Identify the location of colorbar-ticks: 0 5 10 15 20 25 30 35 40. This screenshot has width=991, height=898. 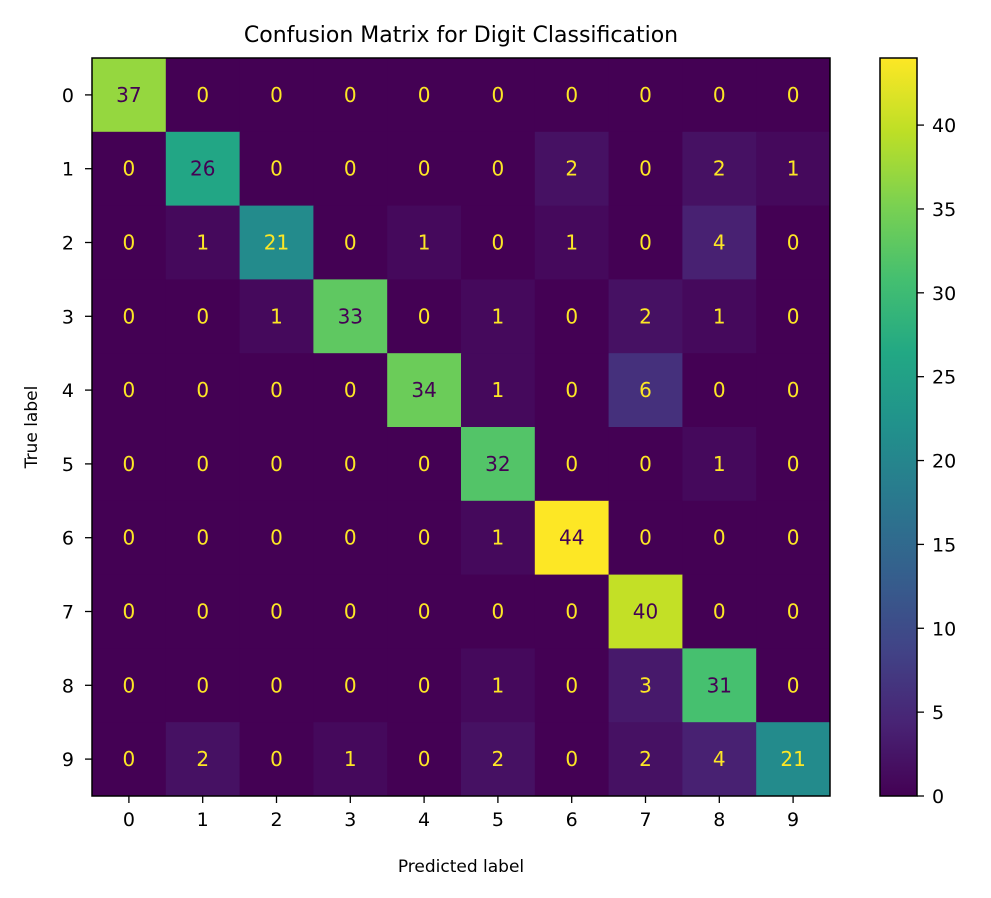
(936, 461).